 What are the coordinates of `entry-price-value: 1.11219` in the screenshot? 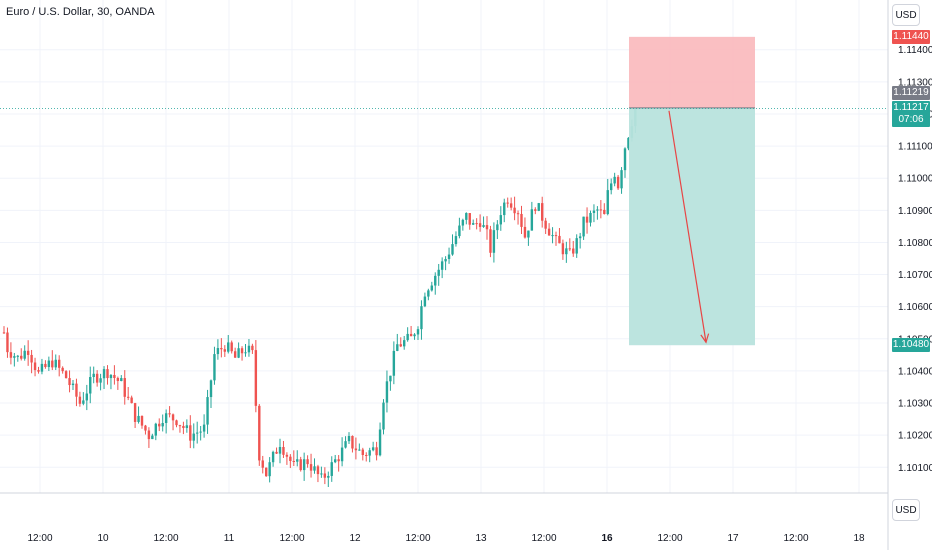 It's located at (911, 92).